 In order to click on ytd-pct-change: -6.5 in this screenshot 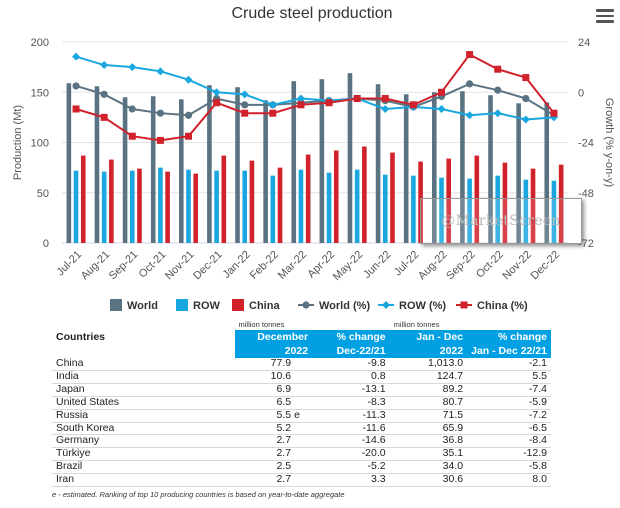, I will do `click(509, 429)`.